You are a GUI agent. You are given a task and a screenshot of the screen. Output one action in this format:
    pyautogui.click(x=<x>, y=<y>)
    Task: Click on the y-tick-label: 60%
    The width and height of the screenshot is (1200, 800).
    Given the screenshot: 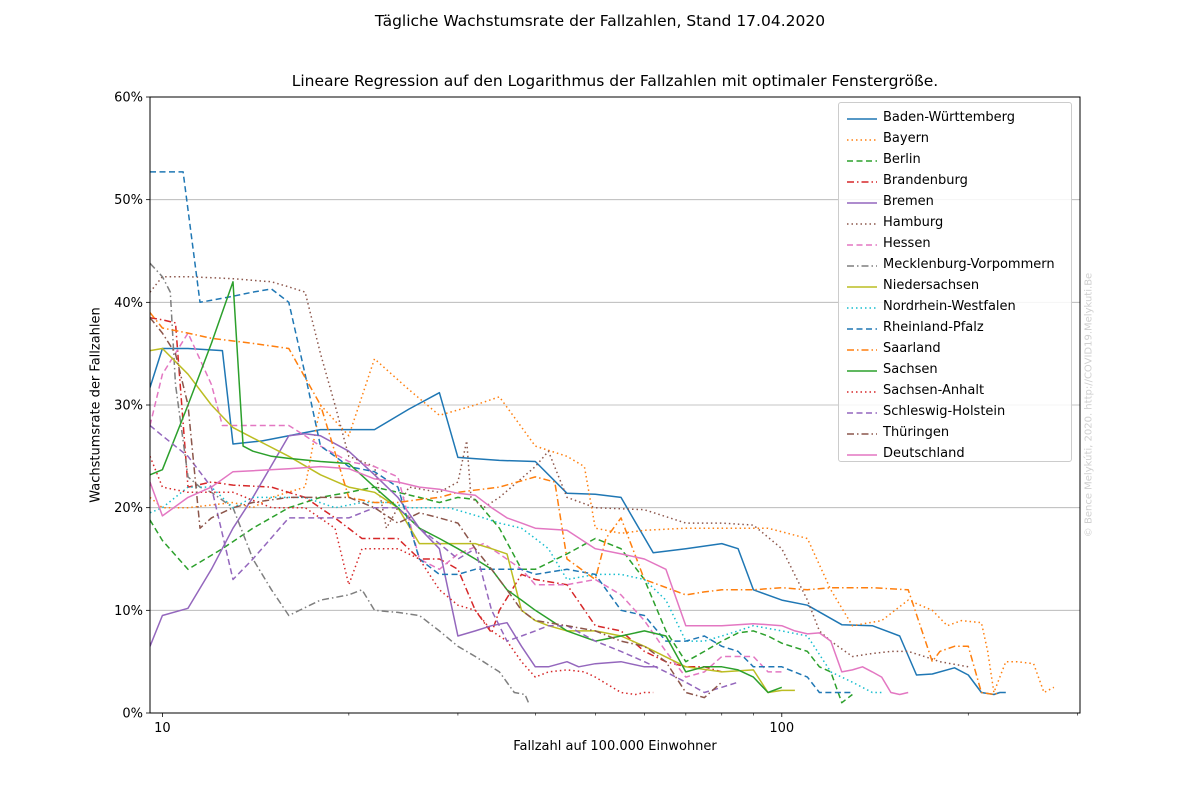 What is the action you would take?
    pyautogui.click(x=128, y=98)
    